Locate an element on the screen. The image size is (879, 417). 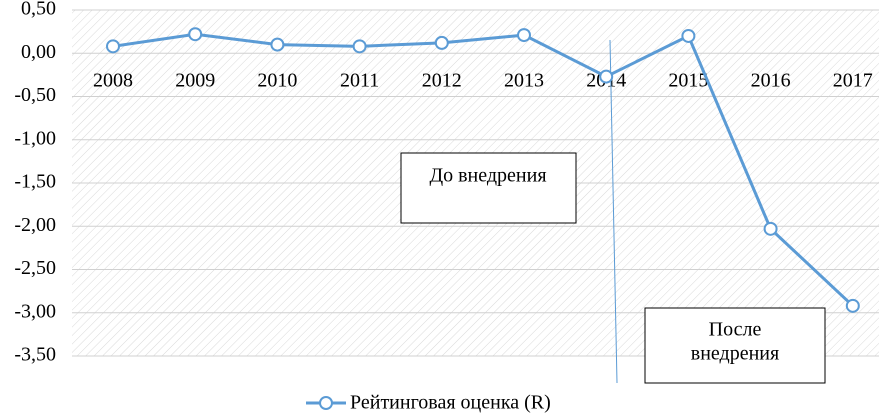
y-tick-label: -3,00 is located at coordinates (35, 311).